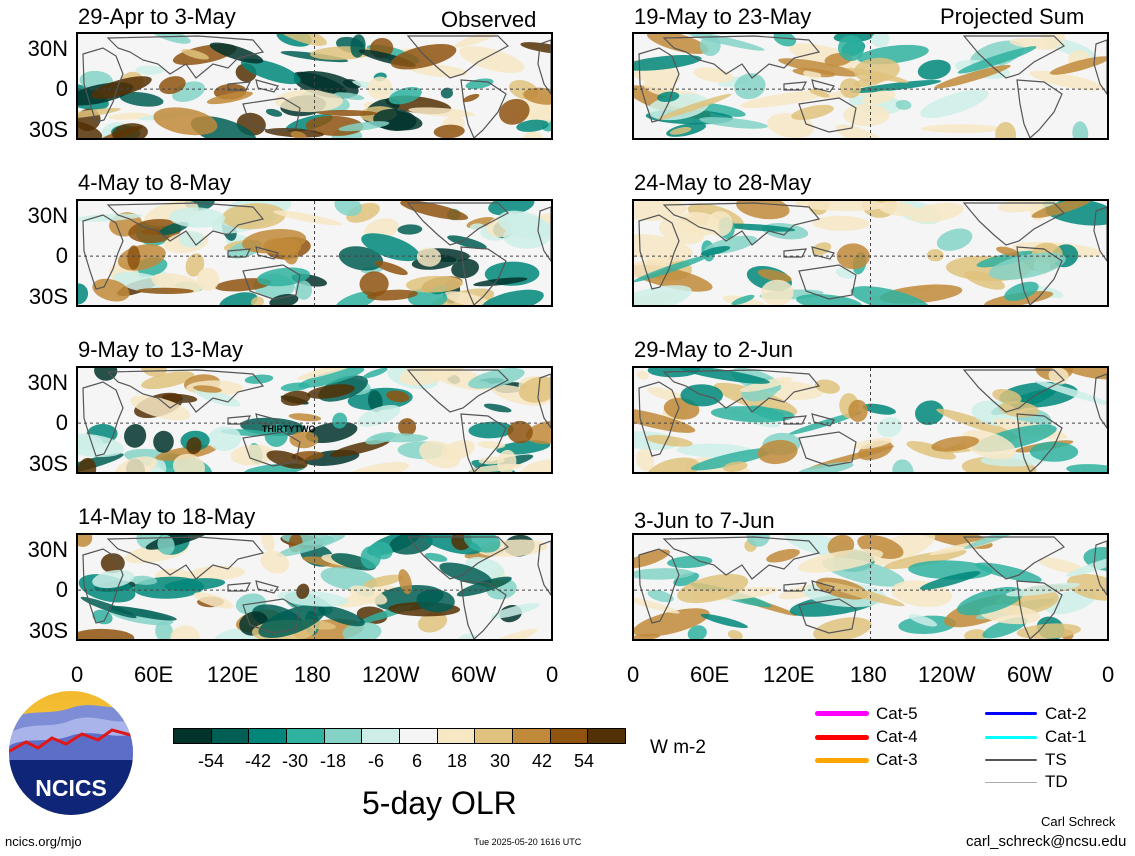  What do you see at coordinates (678, 747) in the screenshot?
I see `colorbar-units: W m-2` at bounding box center [678, 747].